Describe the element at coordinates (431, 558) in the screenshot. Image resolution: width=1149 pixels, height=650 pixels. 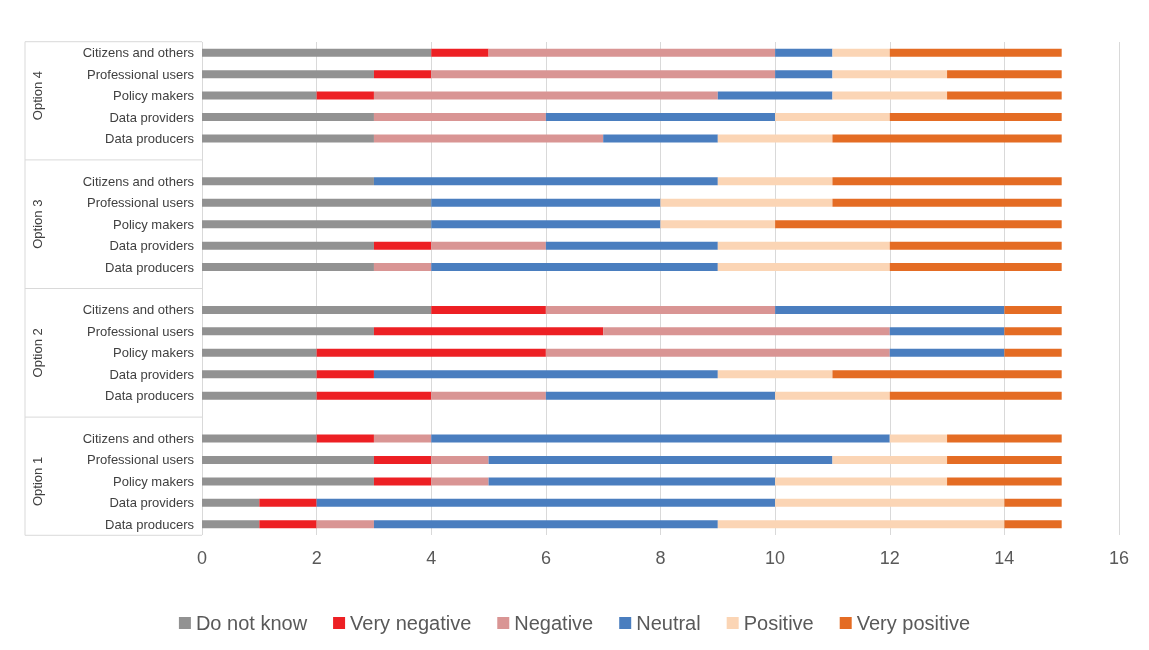
I see `x-tick-label: 4` at that location.